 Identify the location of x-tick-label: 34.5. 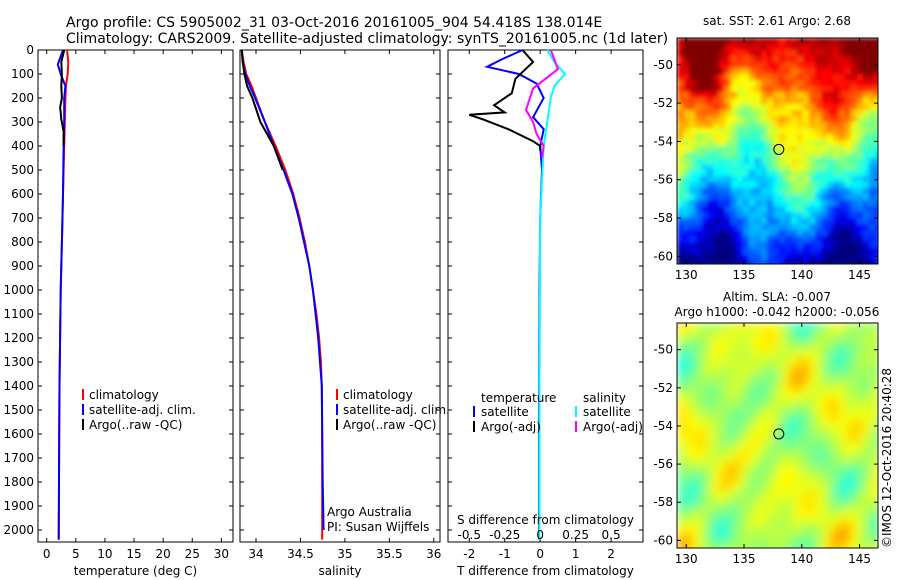
(300, 554).